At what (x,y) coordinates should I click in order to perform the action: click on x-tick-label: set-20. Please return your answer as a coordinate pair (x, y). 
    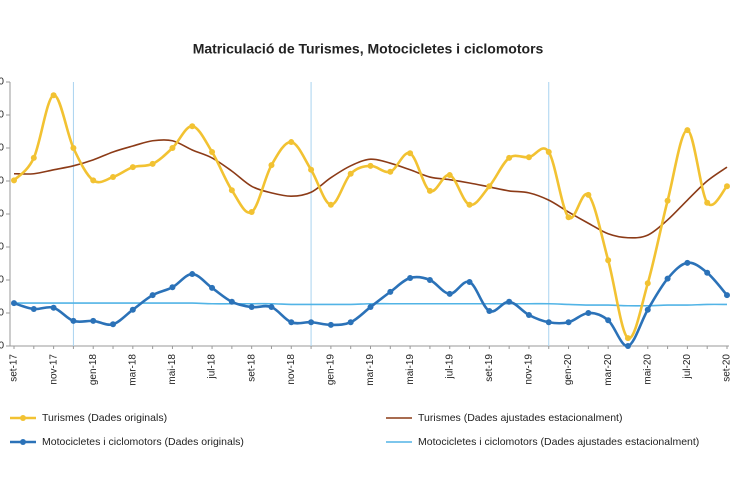
    Looking at the image, I should click on (727, 368).